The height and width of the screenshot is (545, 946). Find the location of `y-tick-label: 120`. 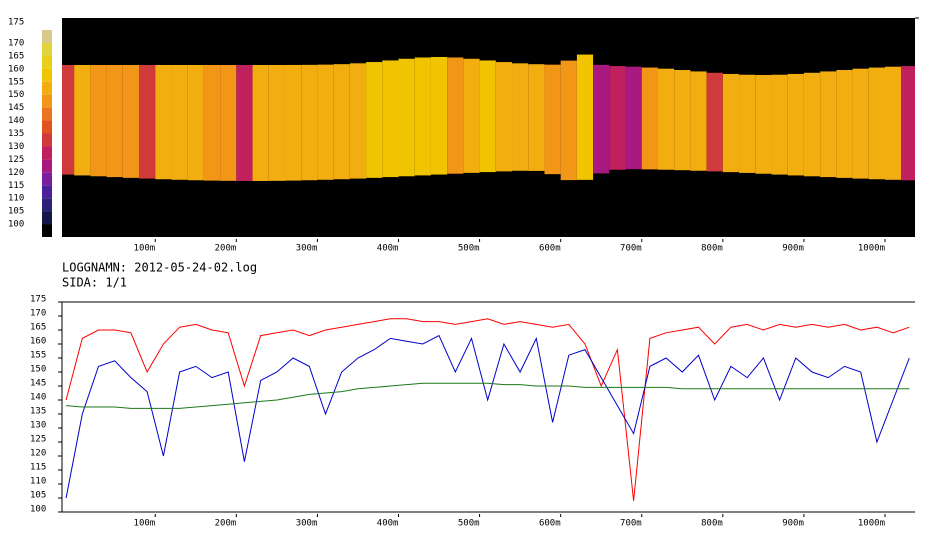

y-tick-label: 120 is located at coordinates (38, 454).